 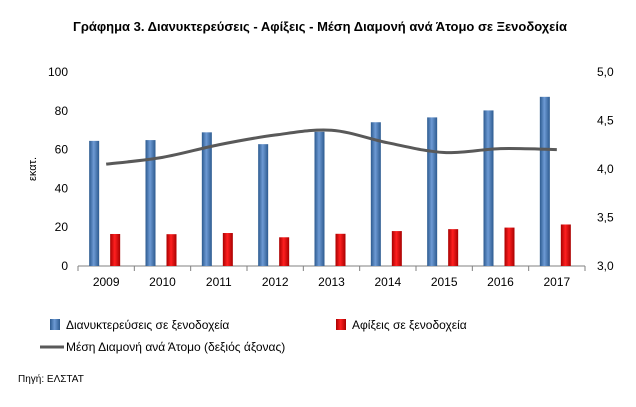 What do you see at coordinates (565, 245) in the screenshot?
I see `bar-arrivals-2017` at bounding box center [565, 245].